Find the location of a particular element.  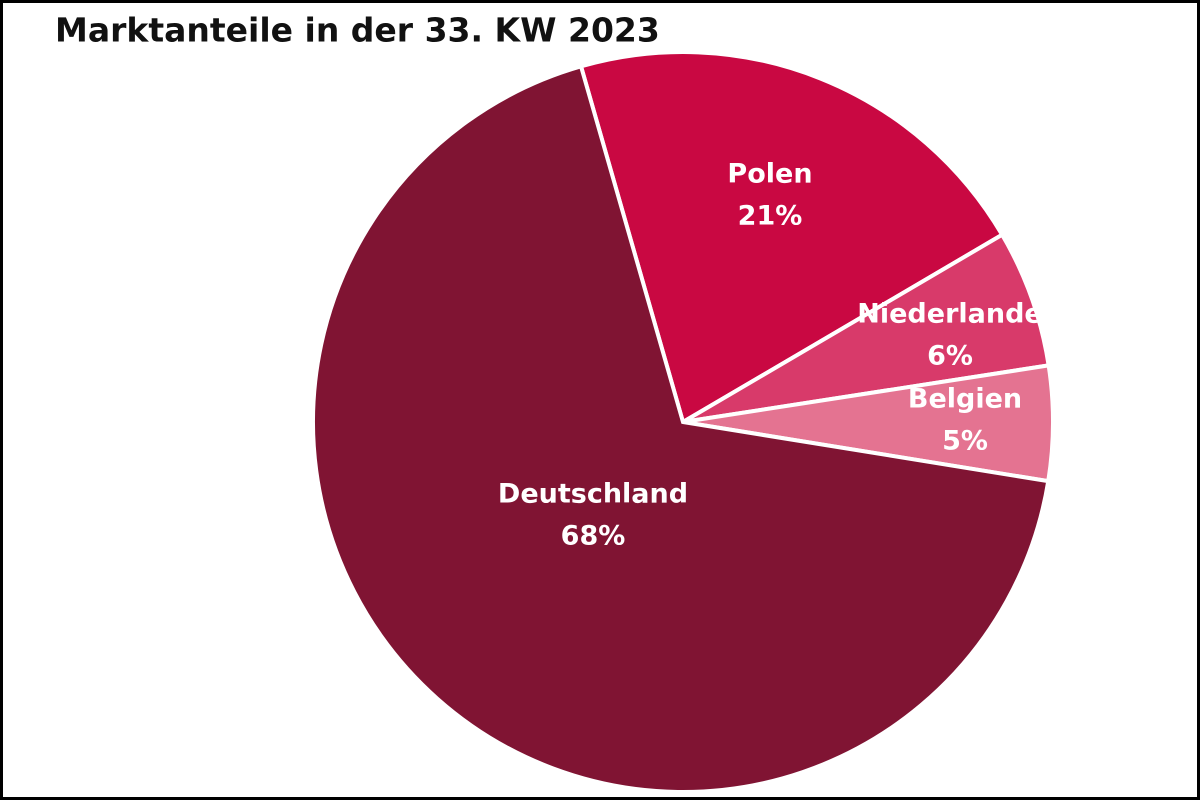

chart-title: Marktanteile in der 33. KW 2023 is located at coordinates (357, 30).